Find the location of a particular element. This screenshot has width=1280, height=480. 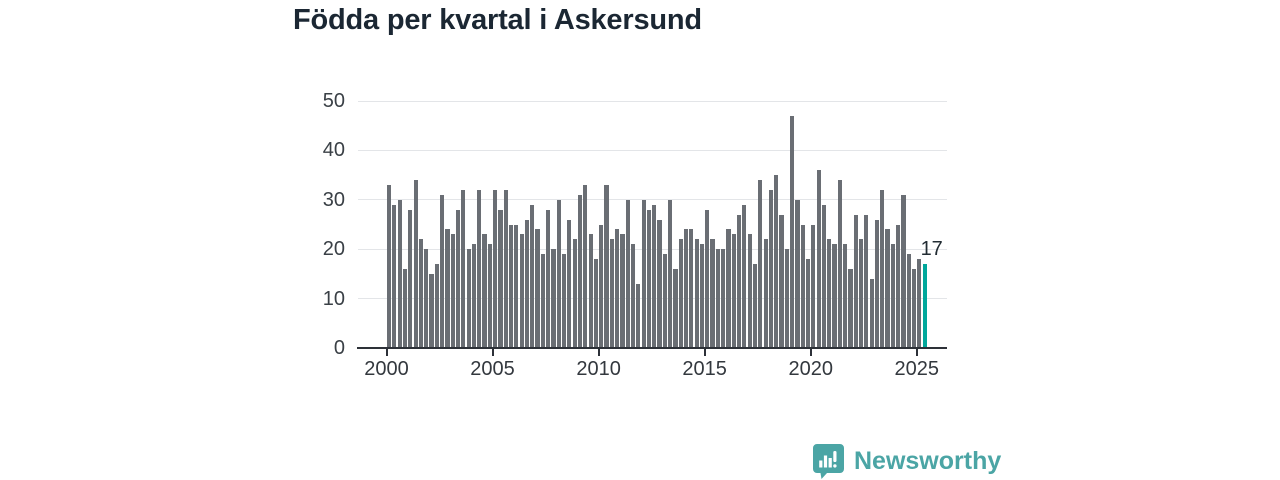

bar-2002Q1 is located at coordinates (431, 310).